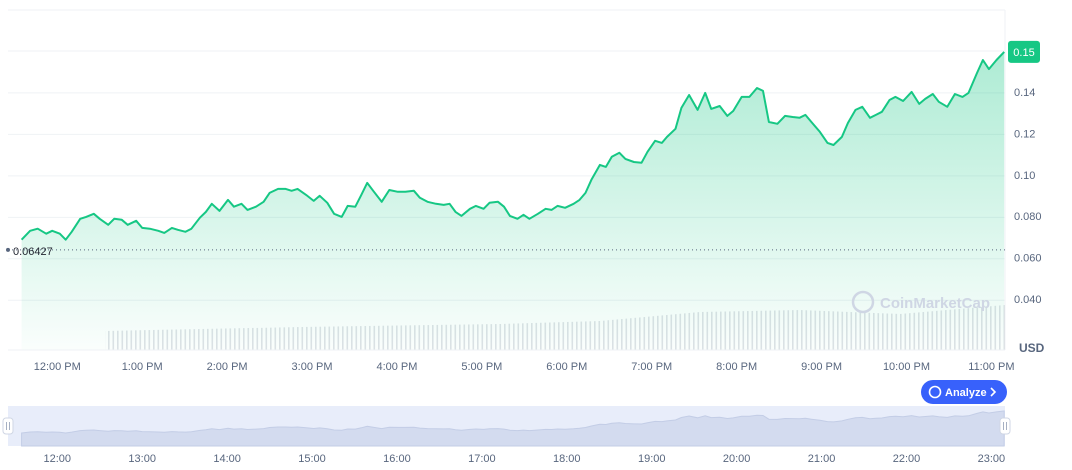 Image resolution: width=1072 pixels, height=470 pixels. I want to click on navigator-tick-label: 16:00, so click(397, 459).